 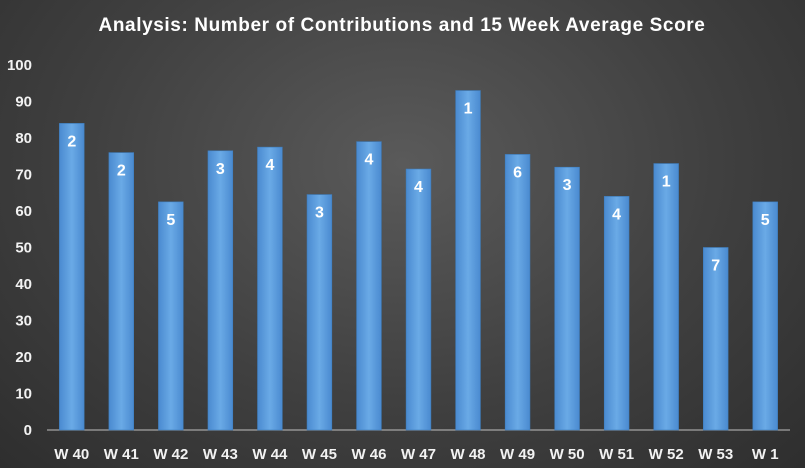 What do you see at coordinates (23, 175) in the screenshot?
I see `y-tick-label: 70` at bounding box center [23, 175].